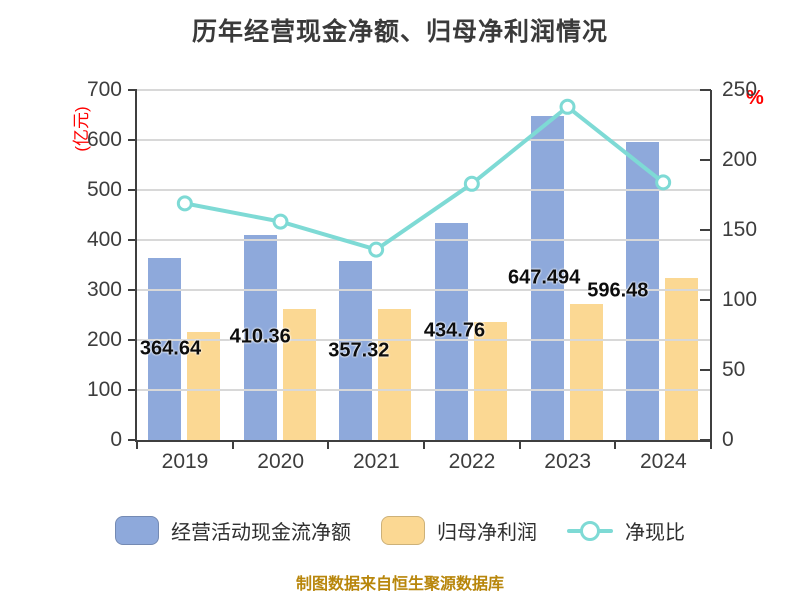  What do you see at coordinates (281, 461) in the screenshot?
I see `x-tick-label: 2020` at bounding box center [281, 461].